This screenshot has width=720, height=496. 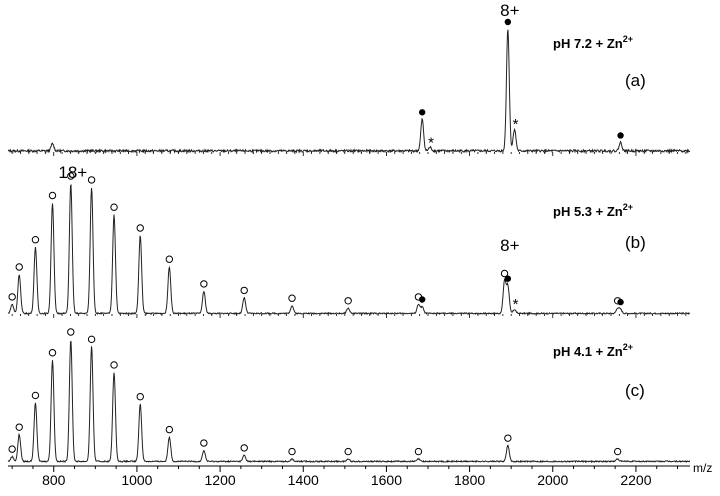 What do you see at coordinates (593, 42) in the screenshot?
I see `condition-label: pH 7.2 + Zn2+` at bounding box center [593, 42].